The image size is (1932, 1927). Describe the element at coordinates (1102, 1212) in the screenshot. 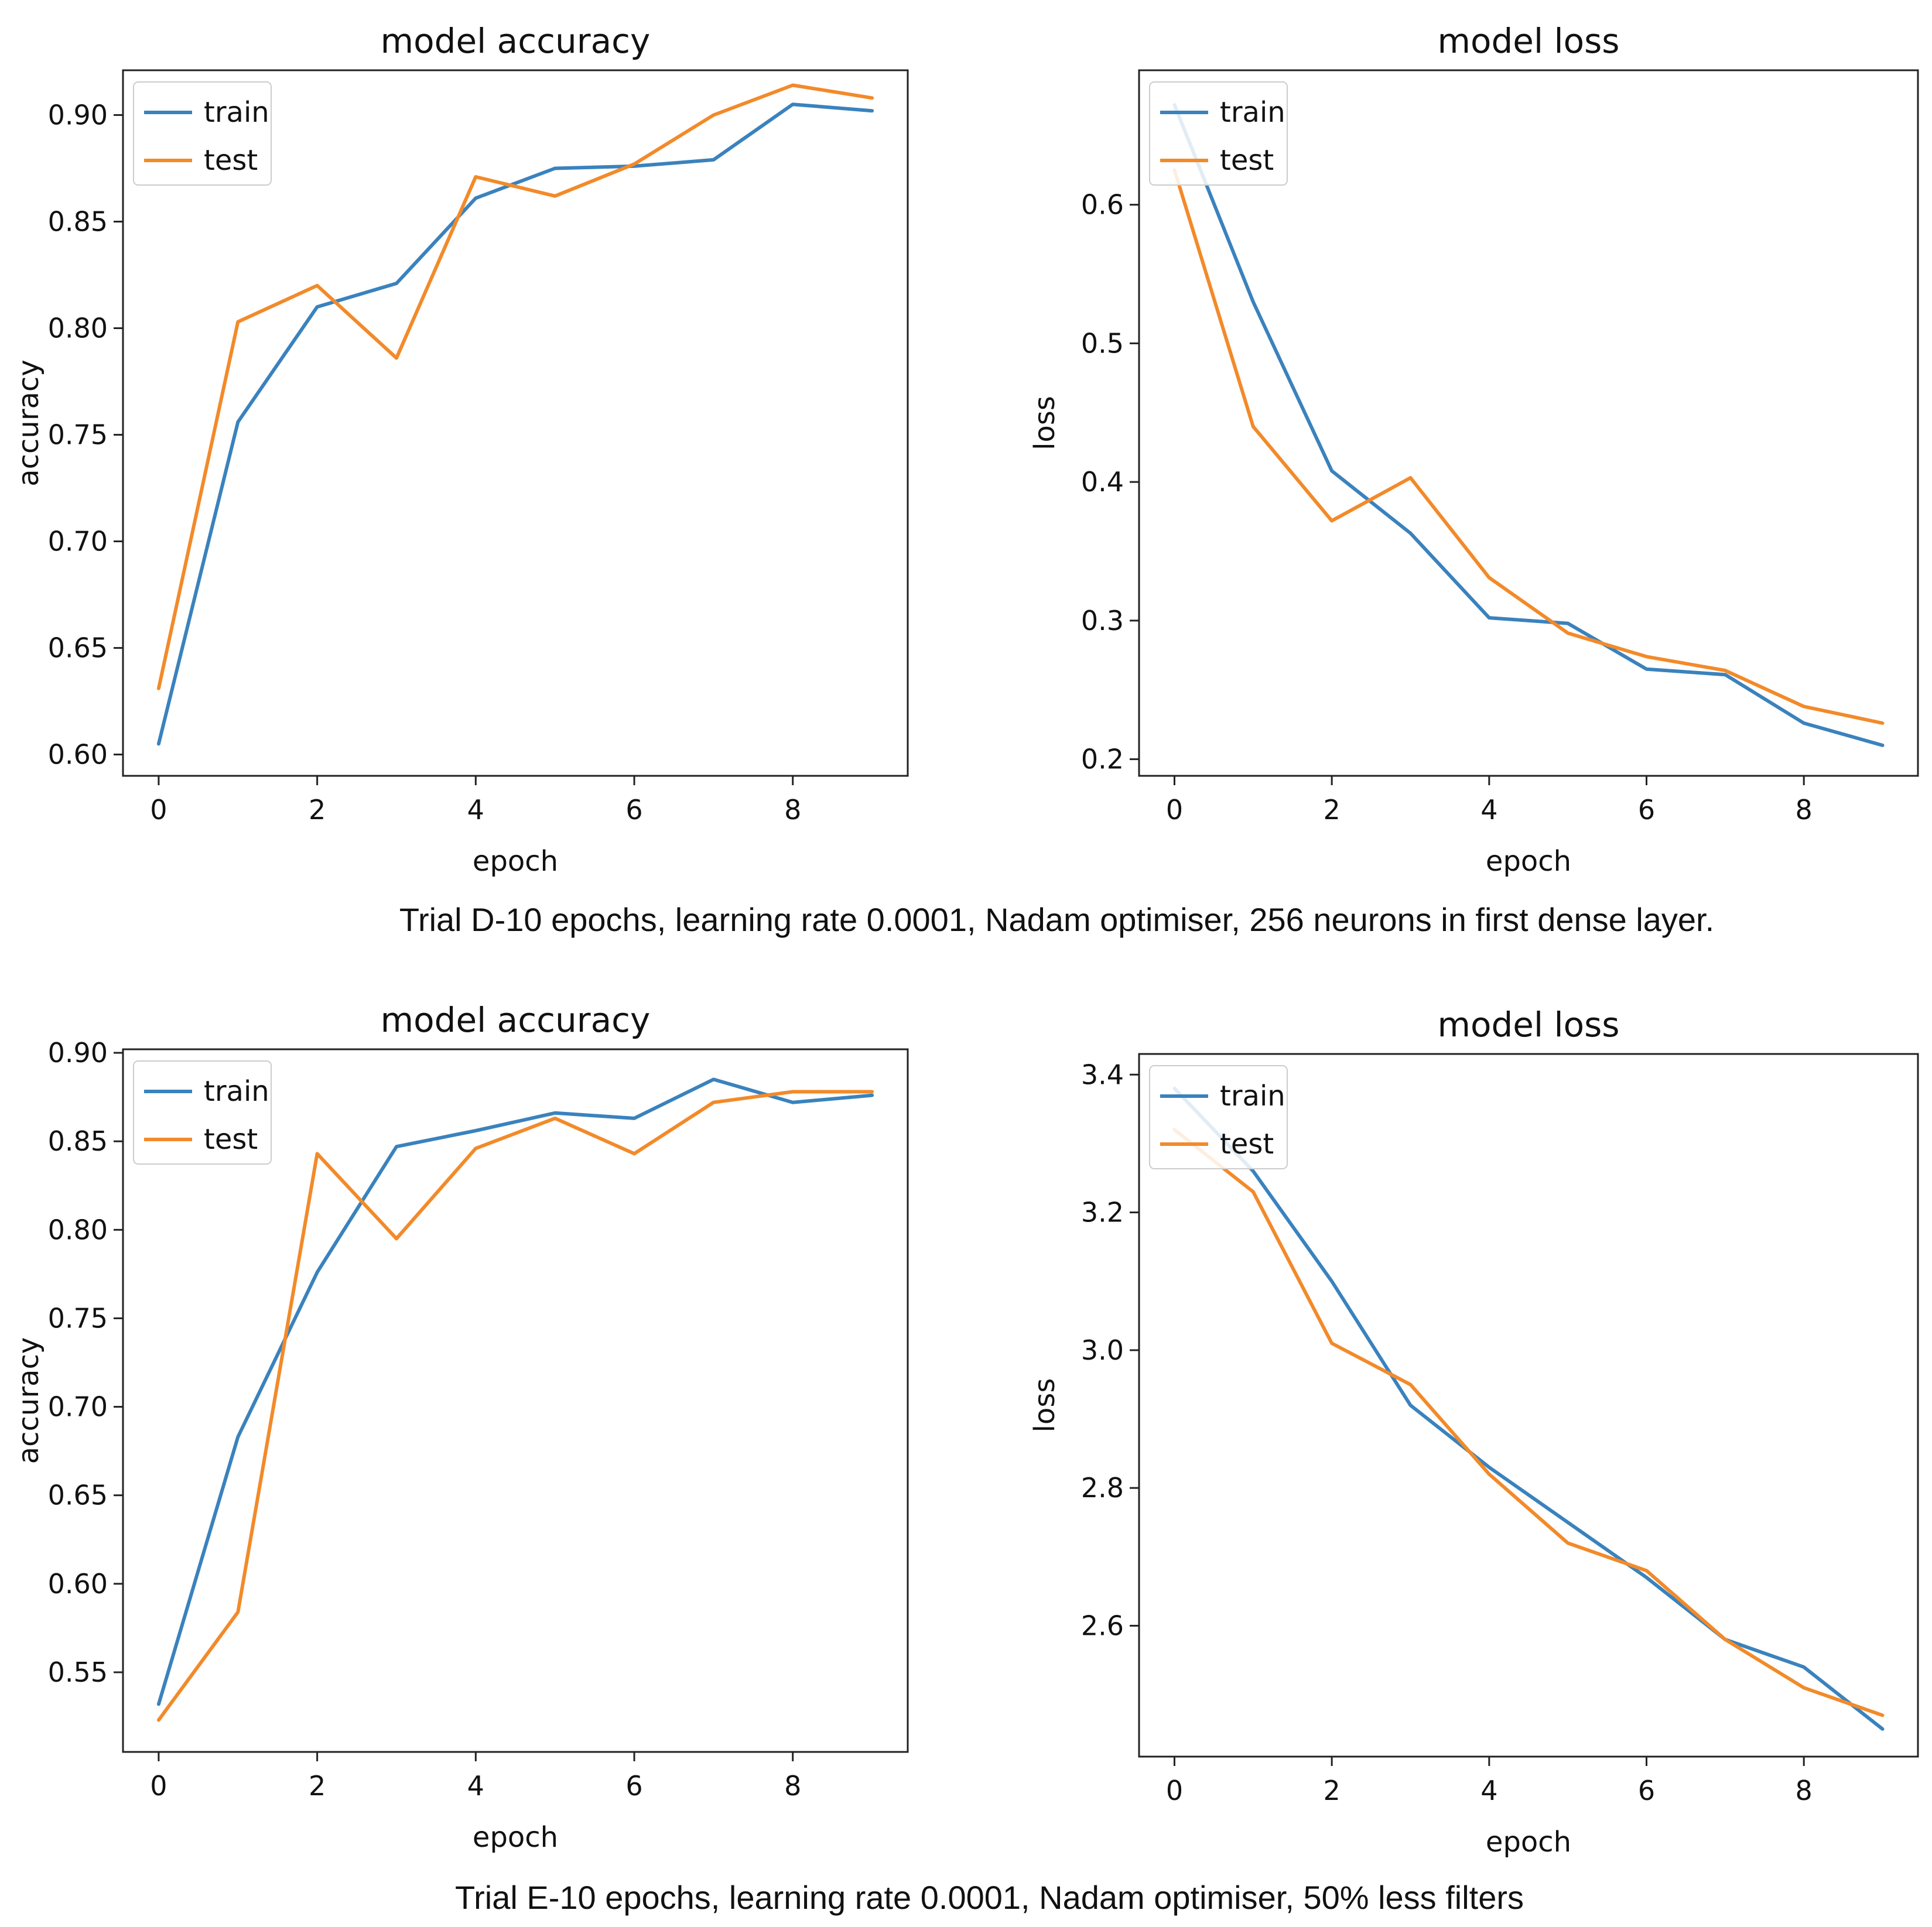

I see `y-tick-label: 3.2` at that location.